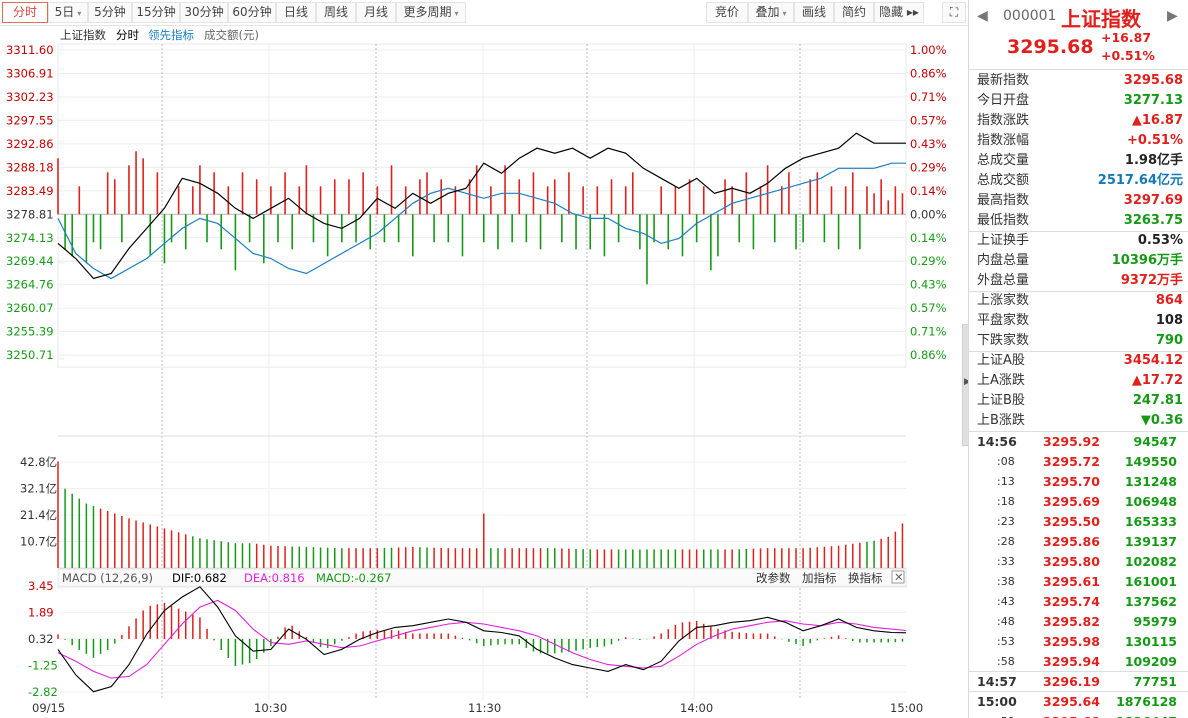 The width and height of the screenshot is (1188, 718). I want to click on period-button-5: 60分钟, so click(252, 12).